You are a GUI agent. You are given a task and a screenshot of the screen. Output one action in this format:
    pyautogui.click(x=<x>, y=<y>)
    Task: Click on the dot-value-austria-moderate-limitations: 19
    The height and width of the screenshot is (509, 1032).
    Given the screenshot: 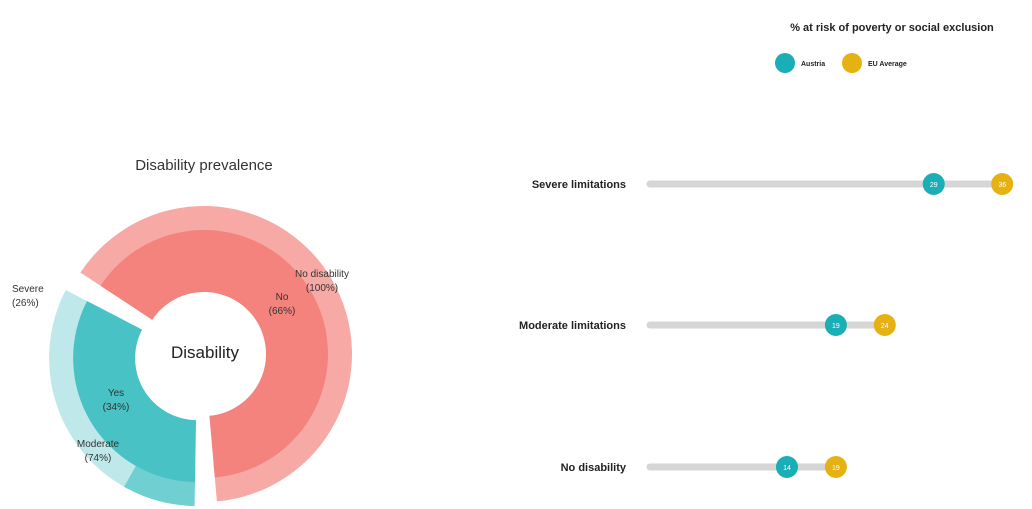 What is the action you would take?
    pyautogui.click(x=836, y=326)
    